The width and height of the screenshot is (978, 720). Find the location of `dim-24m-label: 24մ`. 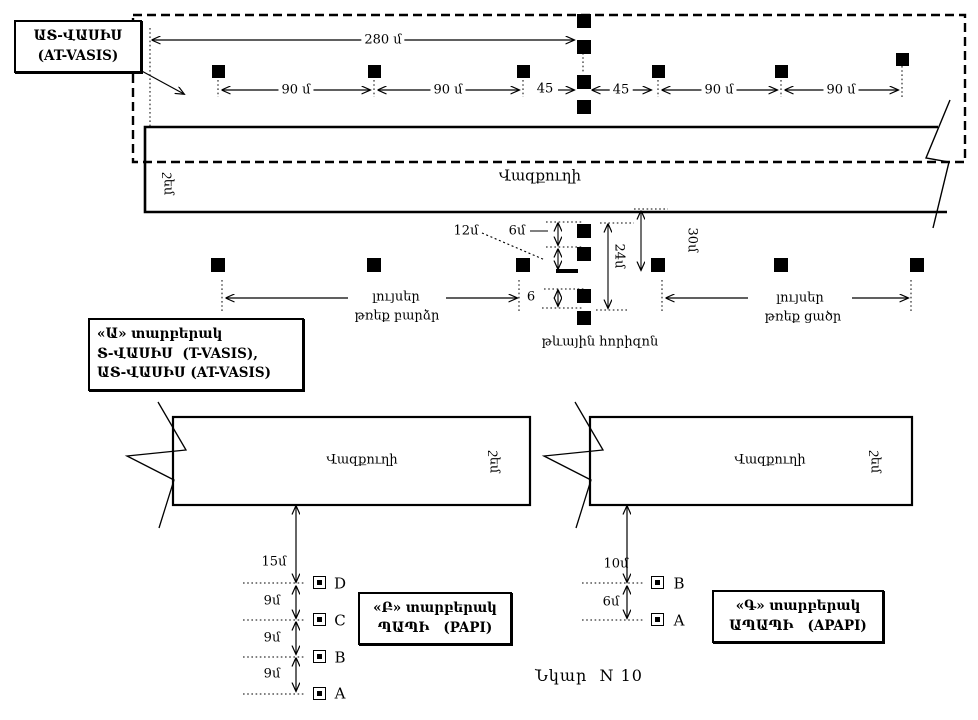

dim-24m-label: 24մ is located at coordinates (619, 256).